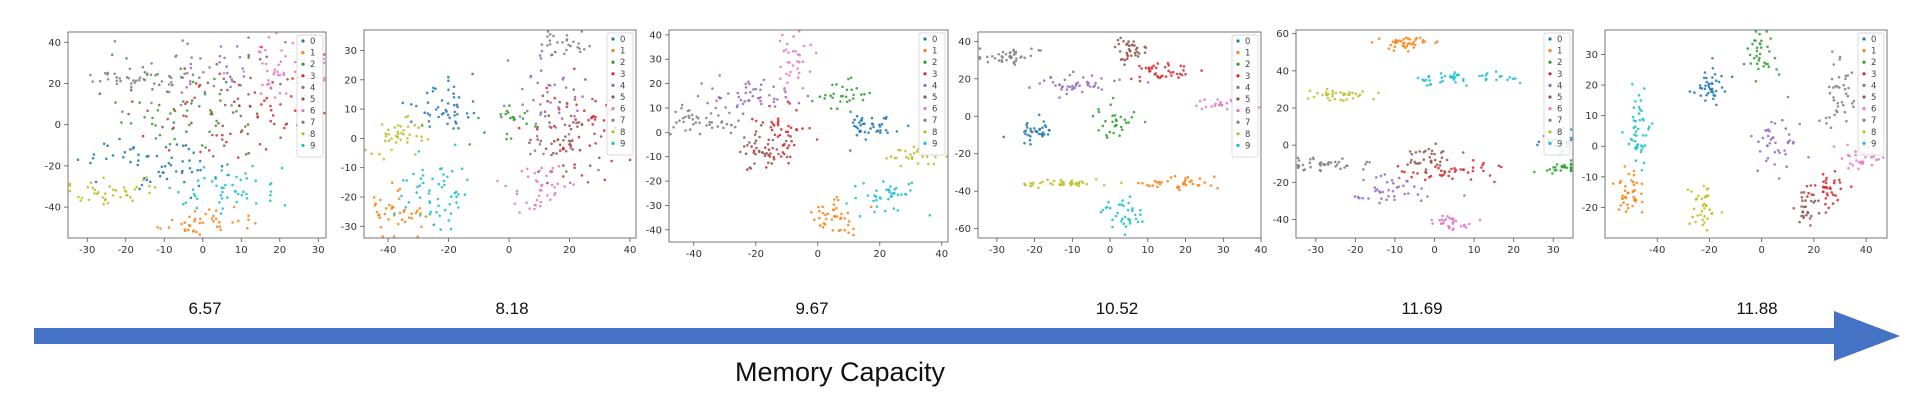 Image resolution: width=1907 pixels, height=406 pixels. I want to click on x-tick-label: 10, so click(1474, 250).